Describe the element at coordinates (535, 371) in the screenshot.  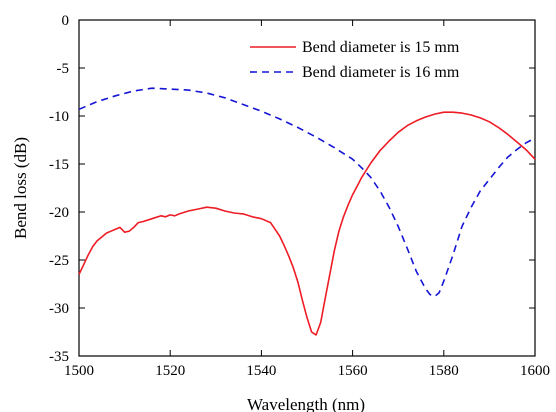
I see `x-tick-label: 1600` at that location.